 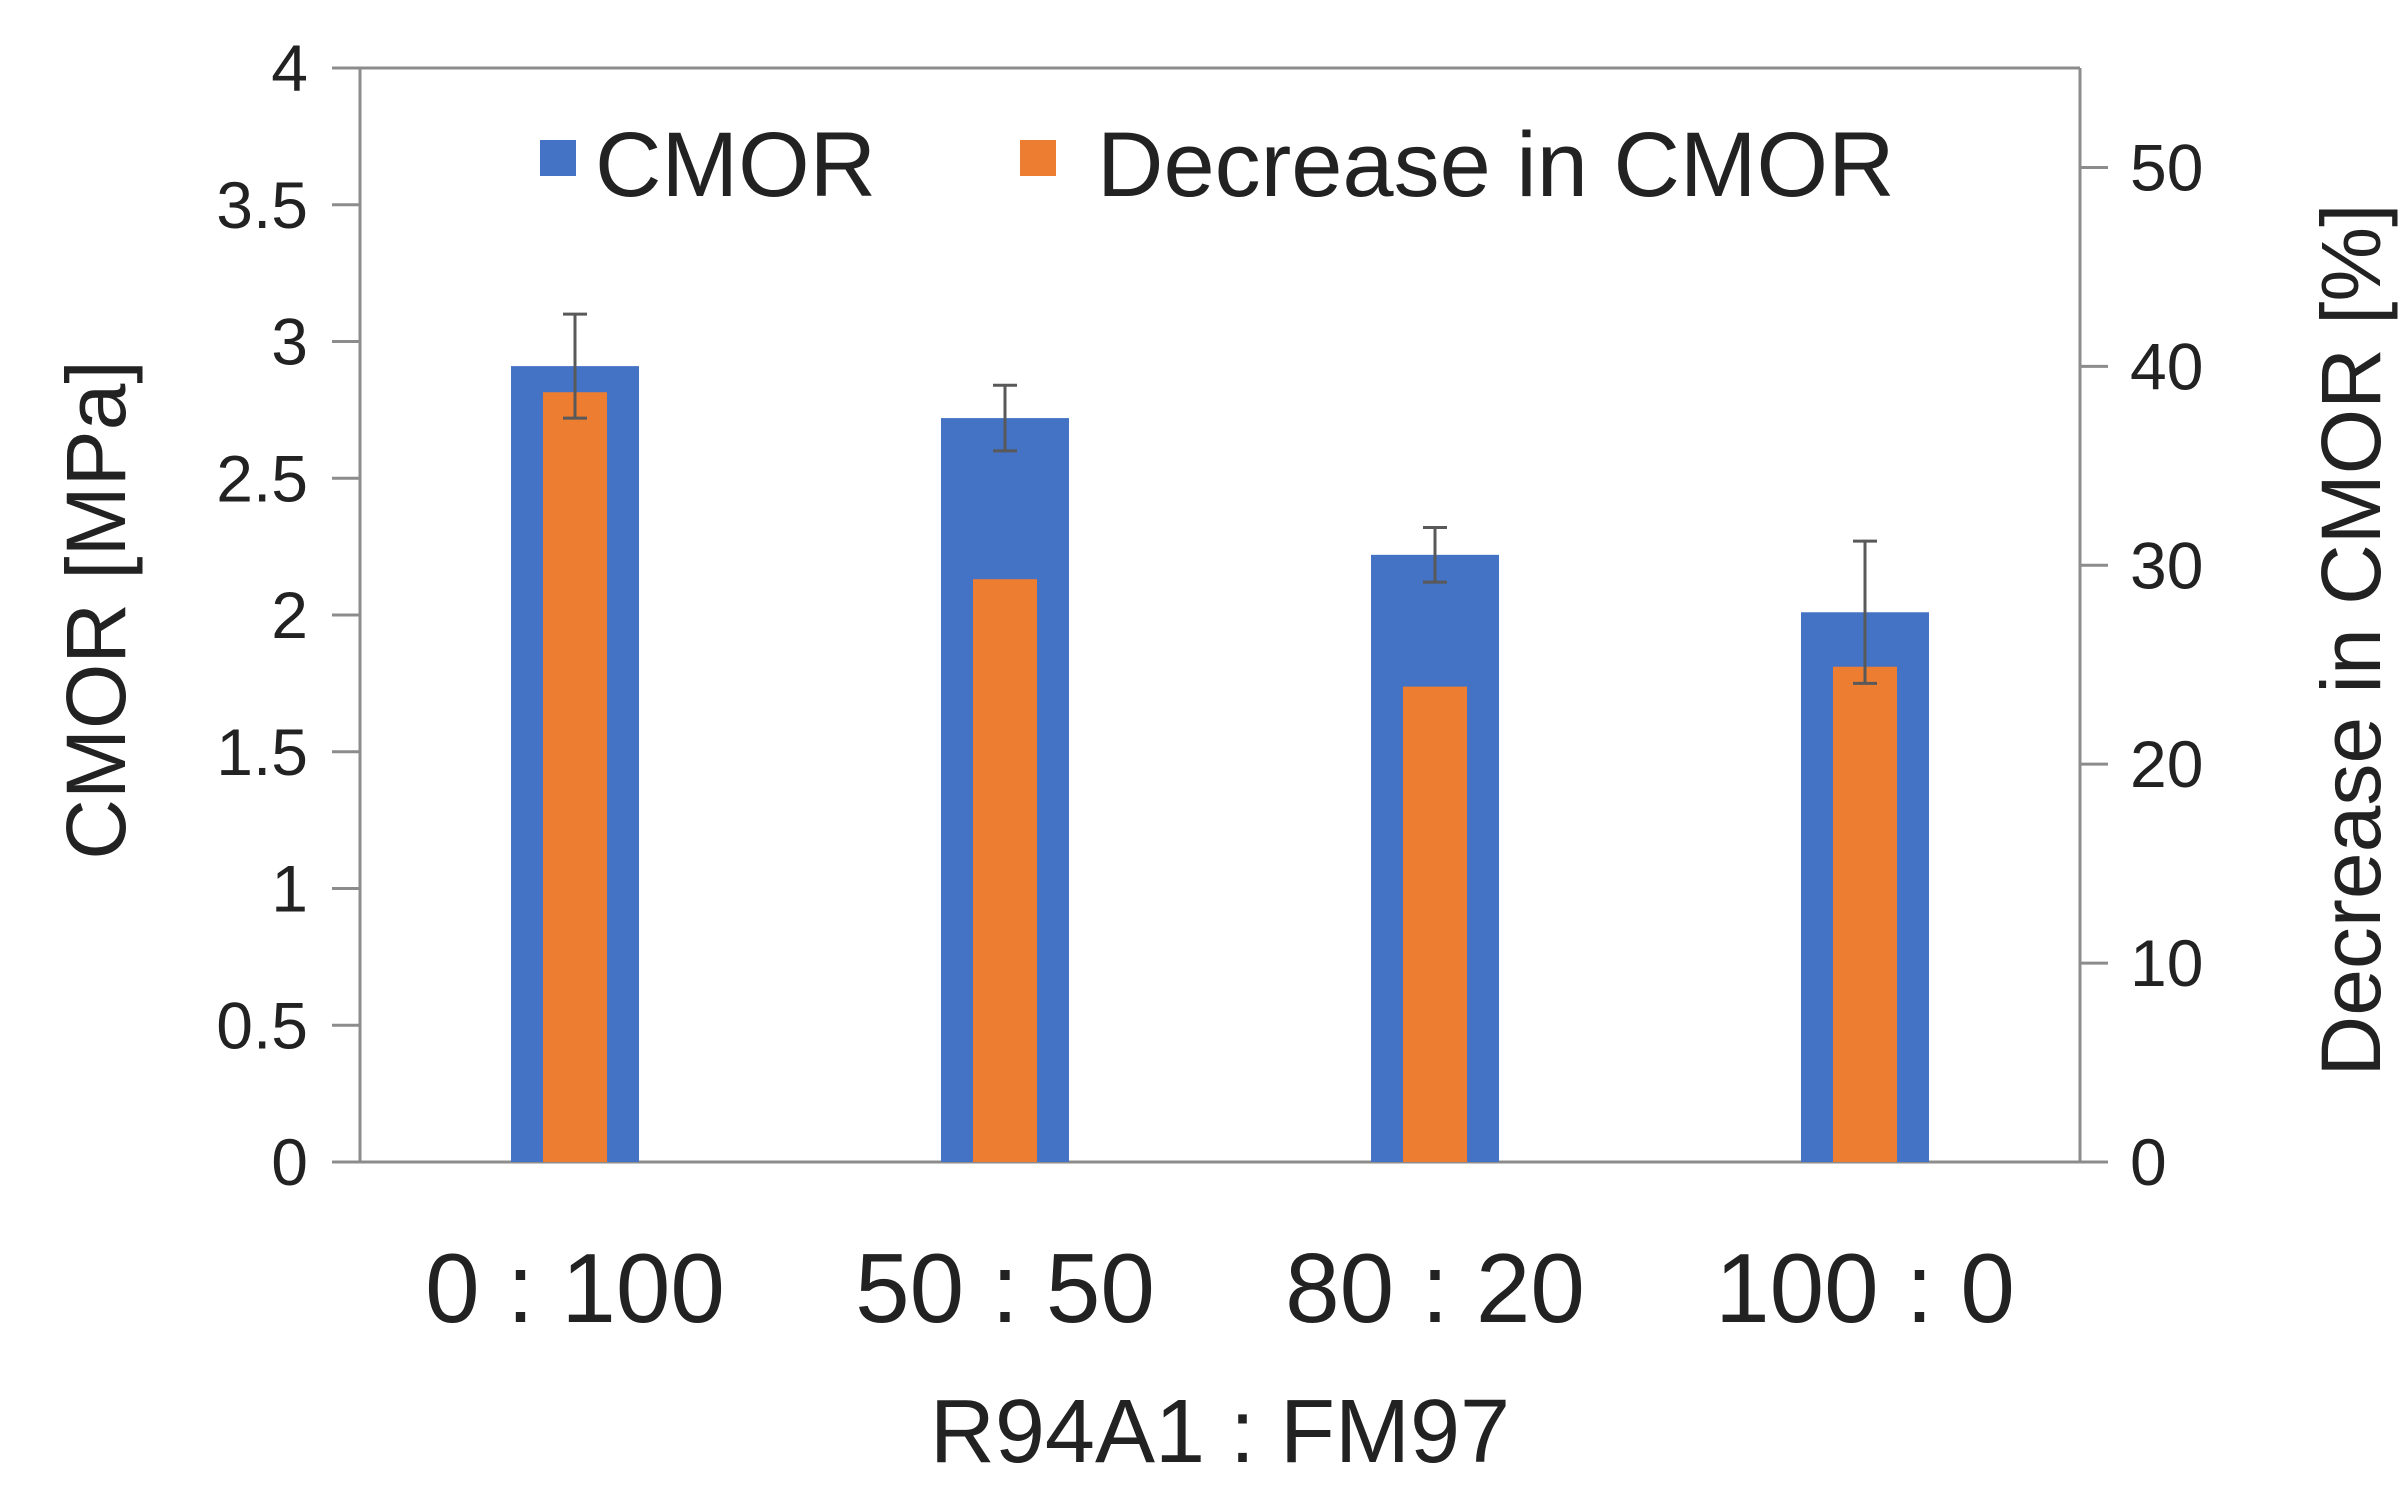 What do you see at coordinates (2166, 963) in the screenshot?
I see `y-tick-label-right: 10` at bounding box center [2166, 963].